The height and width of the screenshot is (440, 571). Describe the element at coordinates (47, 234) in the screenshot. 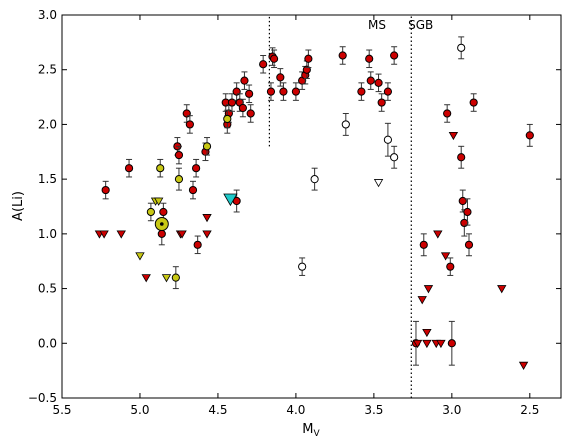

I see `y-tick-label: 1.0` at that location.